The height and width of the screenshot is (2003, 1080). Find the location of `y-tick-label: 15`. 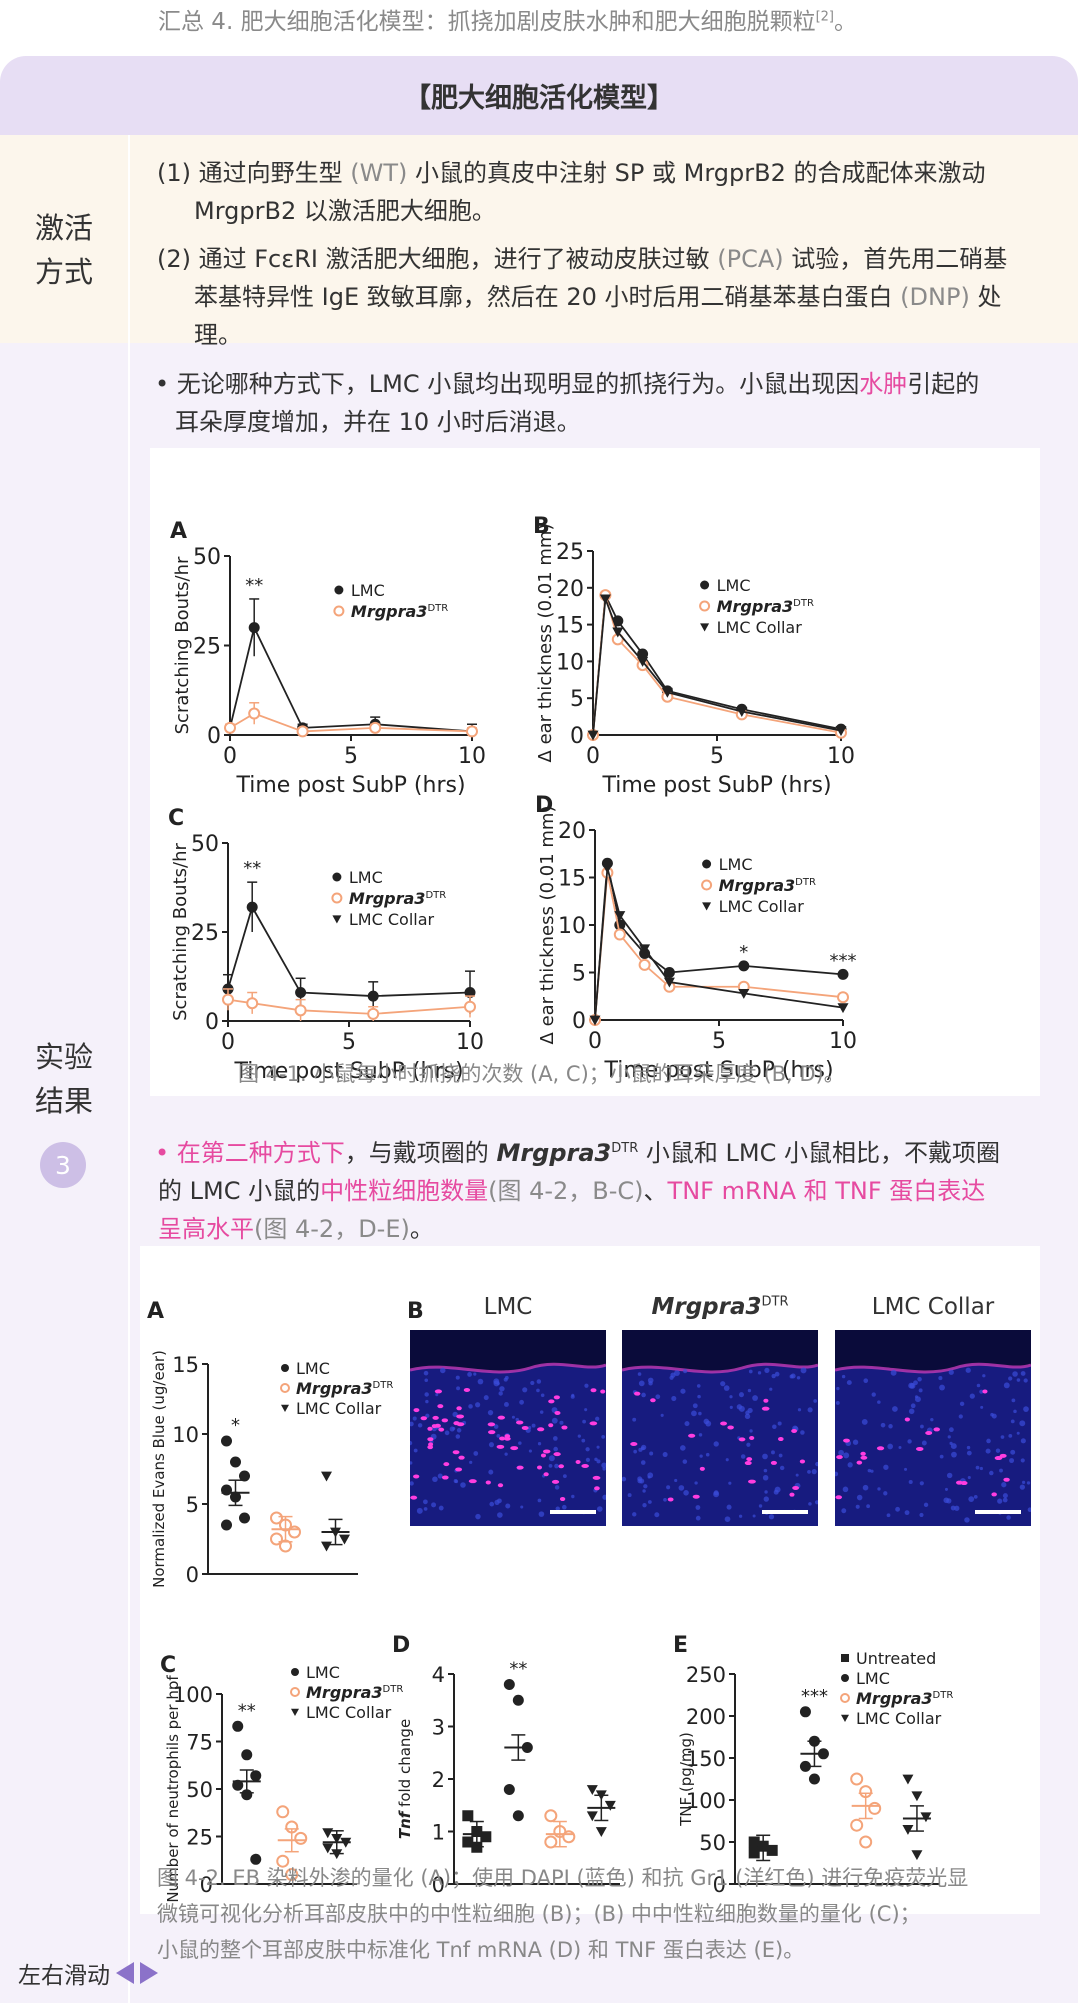

y-tick-label: 15 is located at coordinates (572, 879).